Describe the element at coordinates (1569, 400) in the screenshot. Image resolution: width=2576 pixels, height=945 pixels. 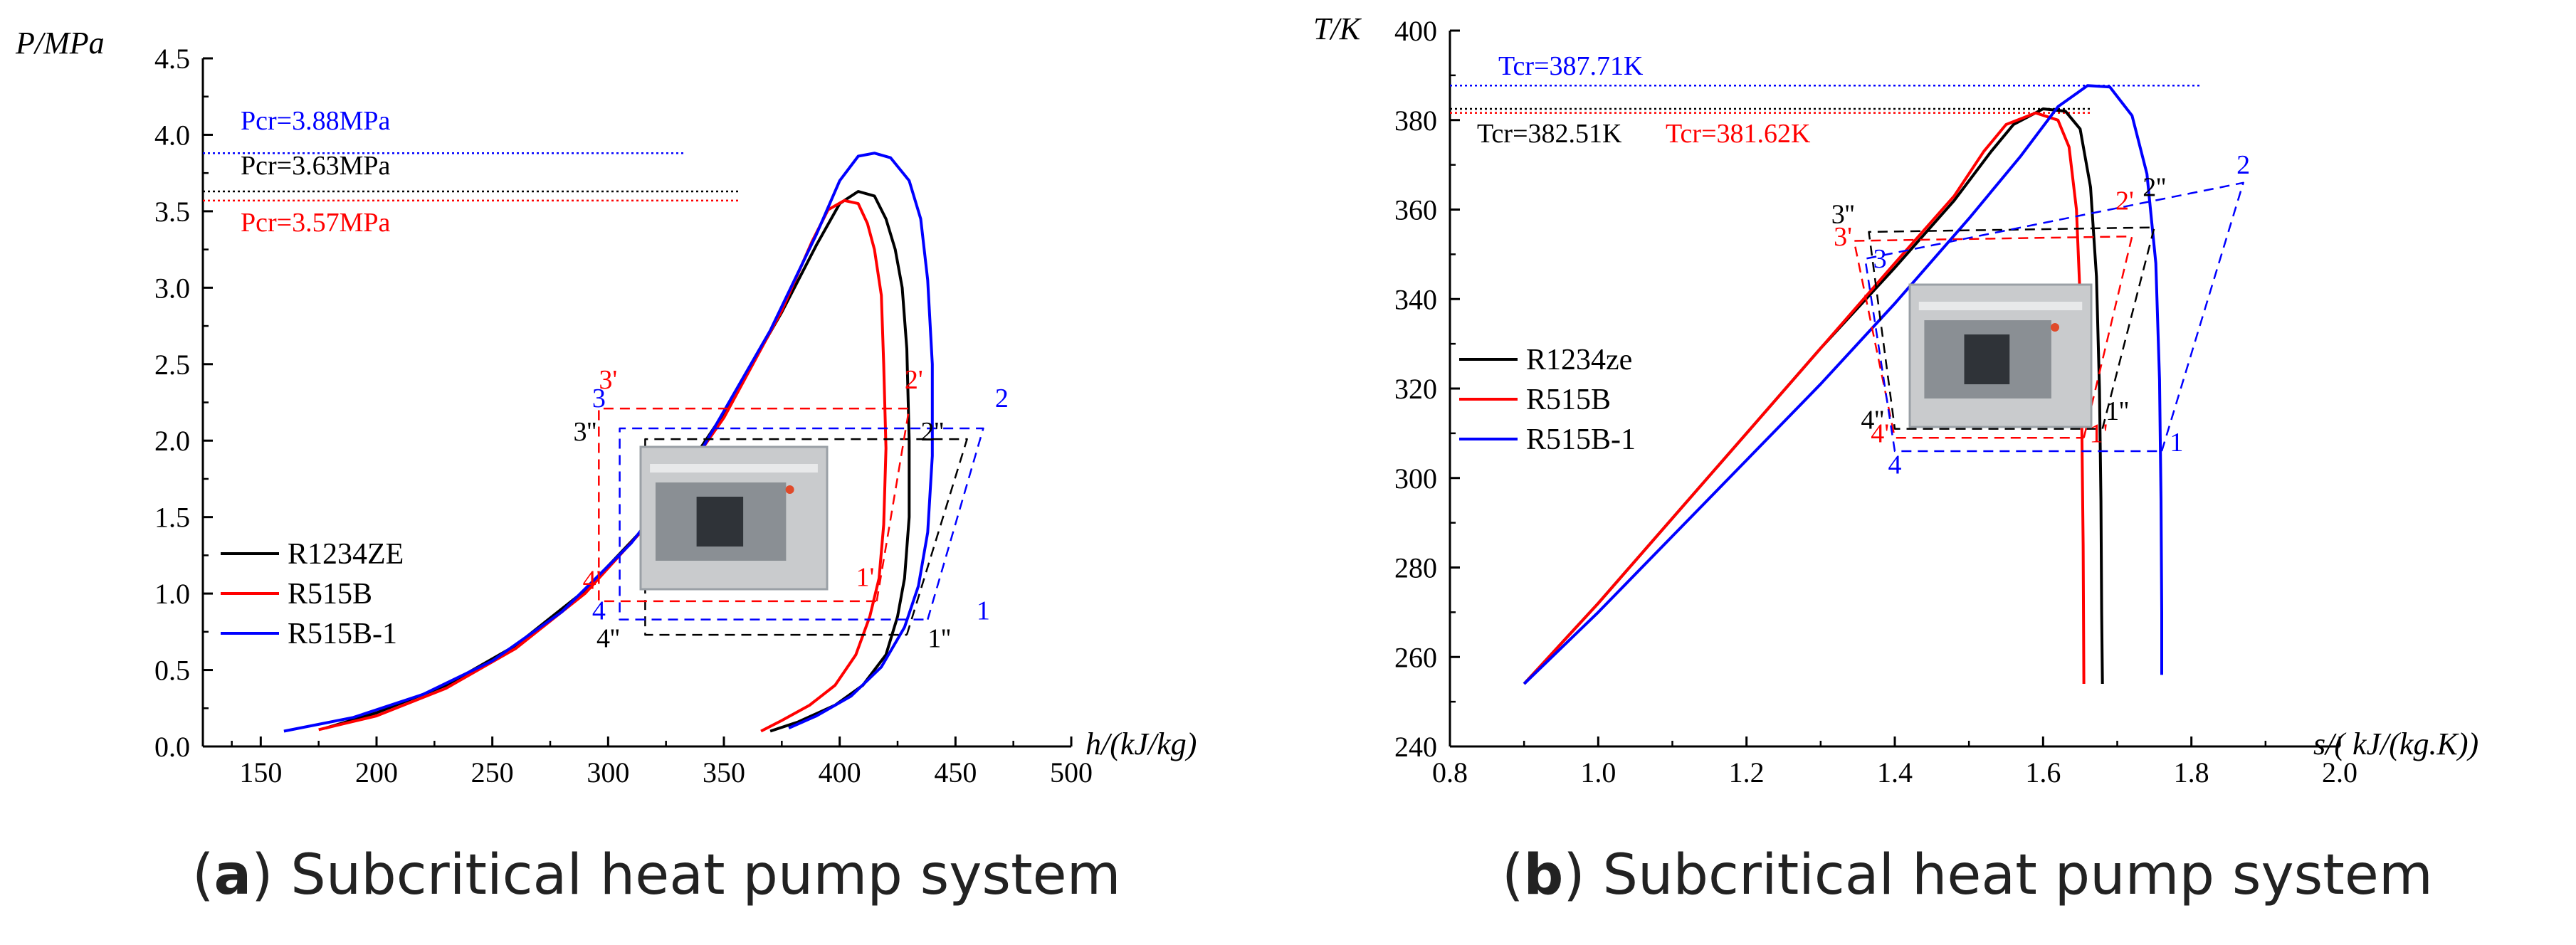
I see `panel-b-legend-label-red: R515B` at that location.